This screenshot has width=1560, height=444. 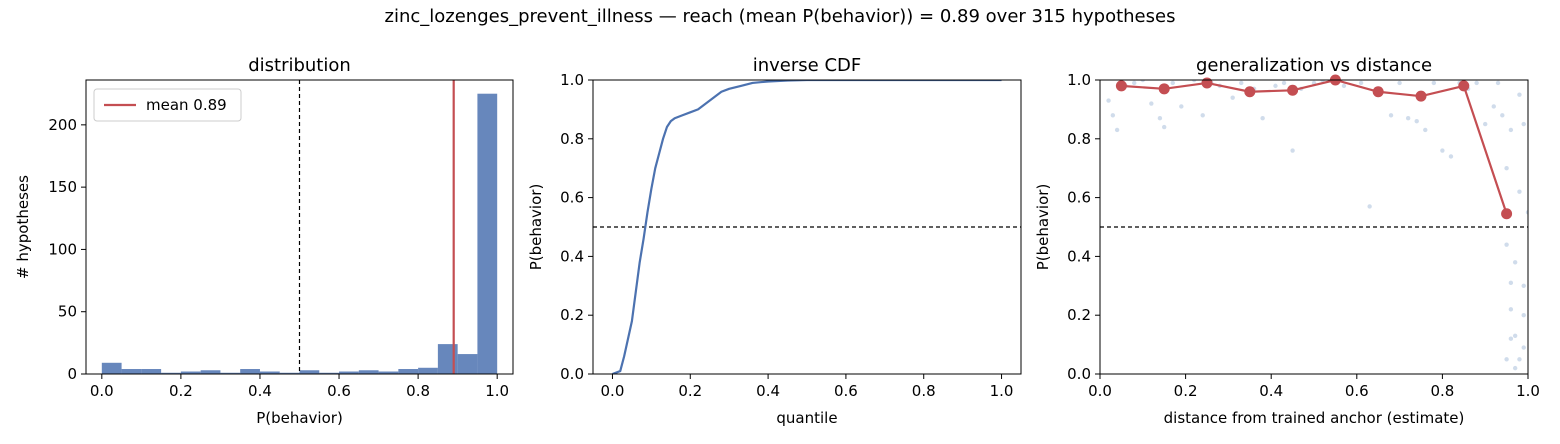 What do you see at coordinates (23, 227) in the screenshot?
I see `y-axis-label: # hypotheses` at bounding box center [23, 227].